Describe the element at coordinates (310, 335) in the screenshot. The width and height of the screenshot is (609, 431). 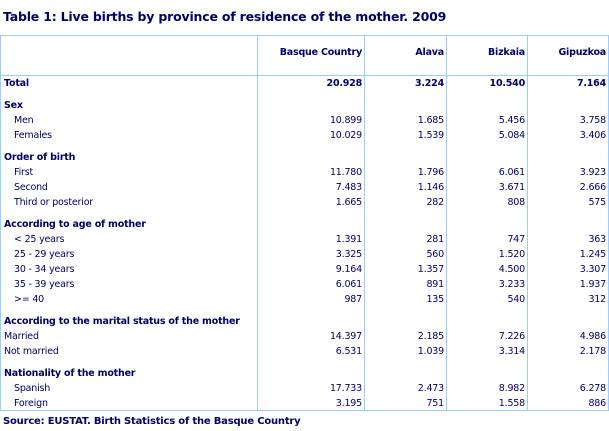
I see `cell-basque-country: 14.397` at that location.